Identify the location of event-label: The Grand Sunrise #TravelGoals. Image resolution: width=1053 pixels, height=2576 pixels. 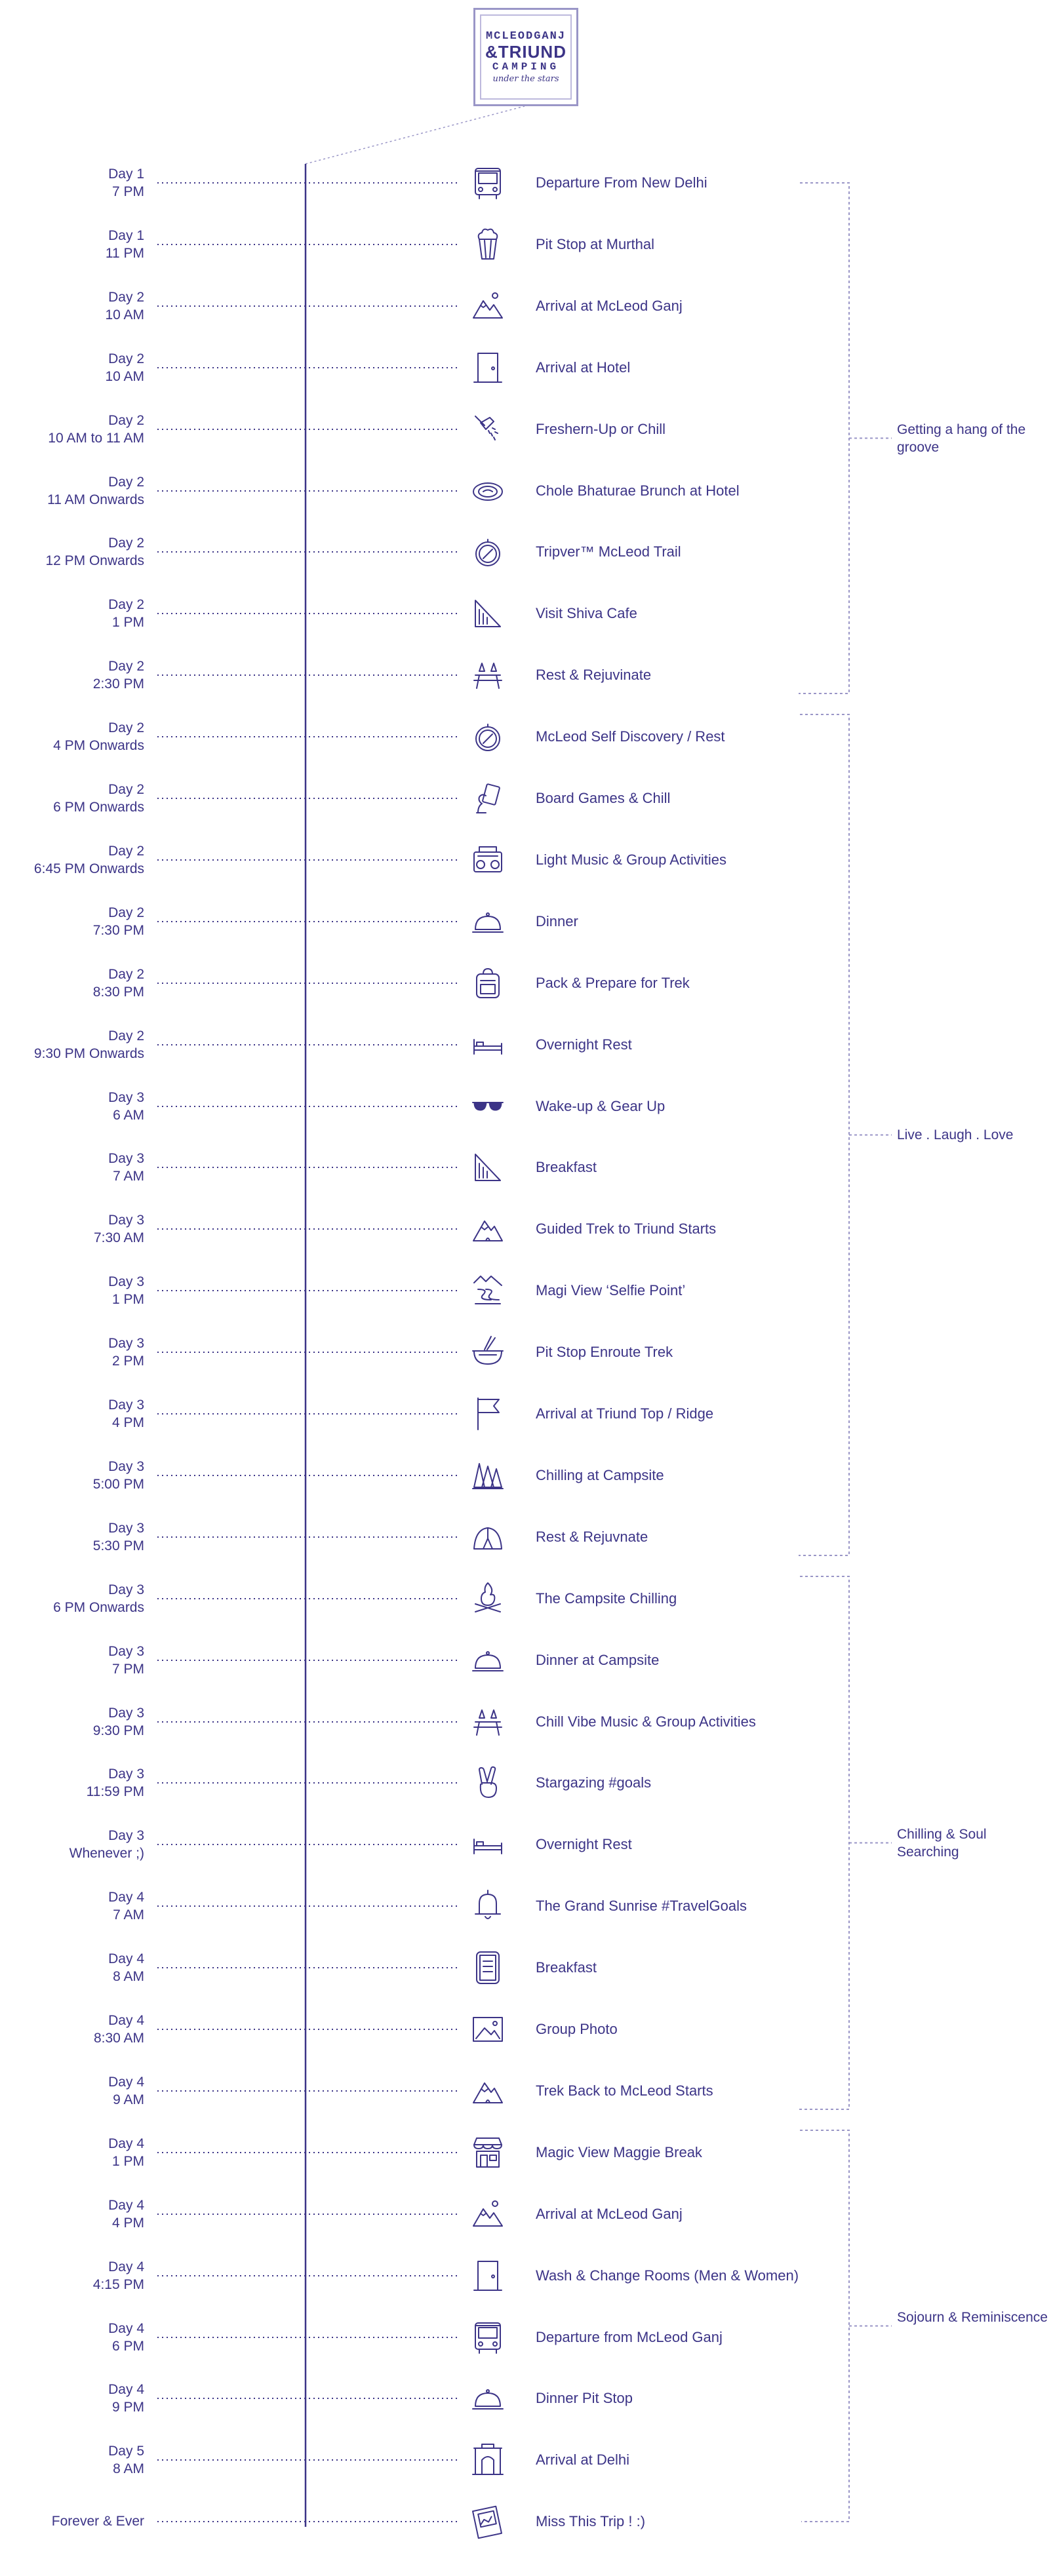
(641, 1906).